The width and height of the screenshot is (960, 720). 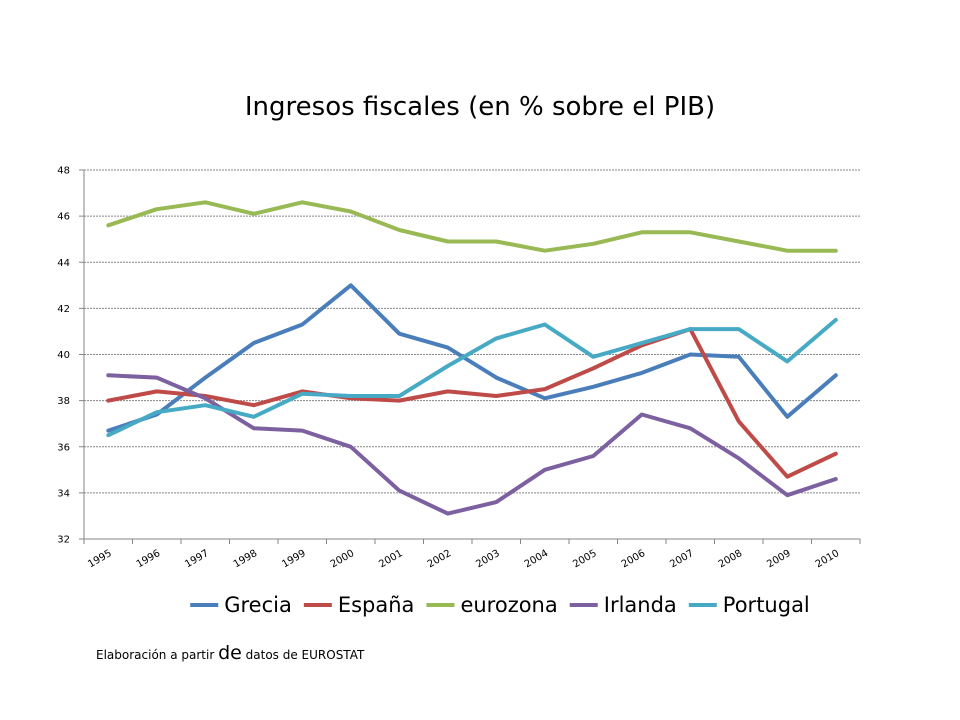 I want to click on legend-label-españa: España, so click(x=376, y=605).